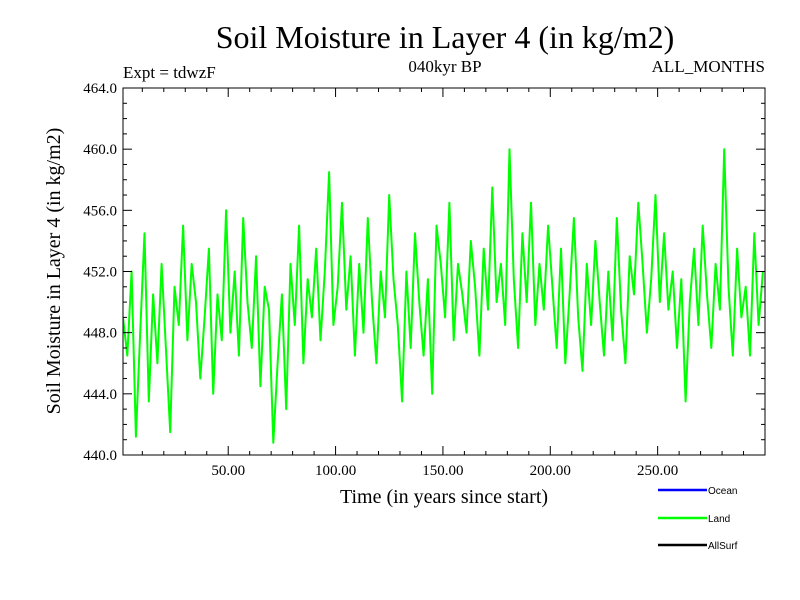 The width and height of the screenshot is (800, 600). What do you see at coordinates (100, 150) in the screenshot?
I see `y-tick-label: 460.0` at bounding box center [100, 150].